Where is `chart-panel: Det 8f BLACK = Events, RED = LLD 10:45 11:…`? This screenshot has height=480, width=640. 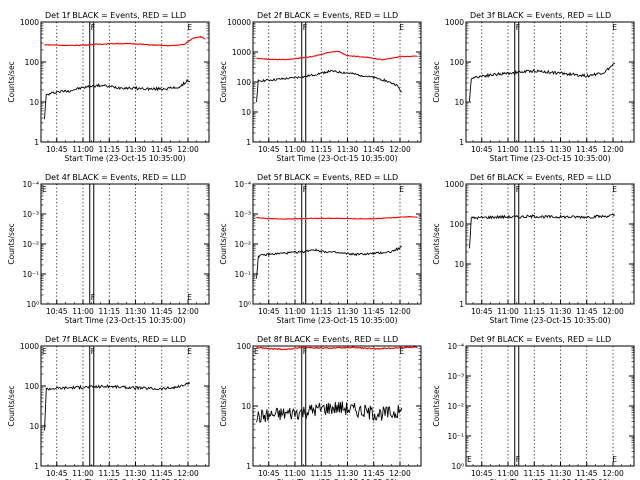 chart-panel: Det 8f BLACK = Events, RED = LLD 10:45 11:… is located at coordinates (320, 407).